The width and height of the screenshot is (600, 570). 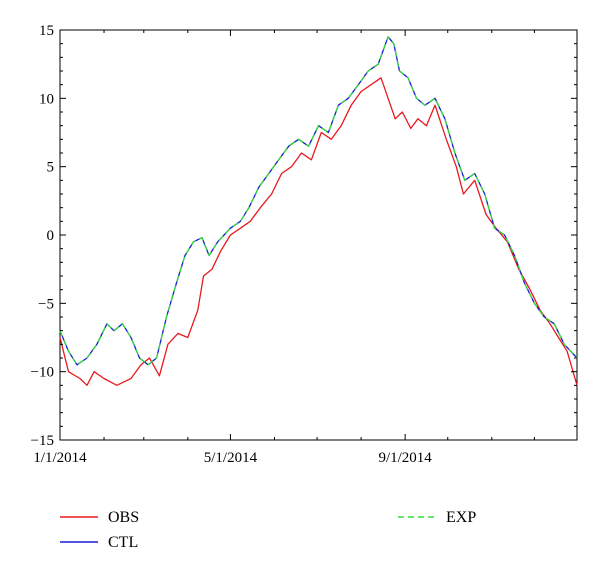 I want to click on x-tick-label: 5/1/2014, so click(x=231, y=458).